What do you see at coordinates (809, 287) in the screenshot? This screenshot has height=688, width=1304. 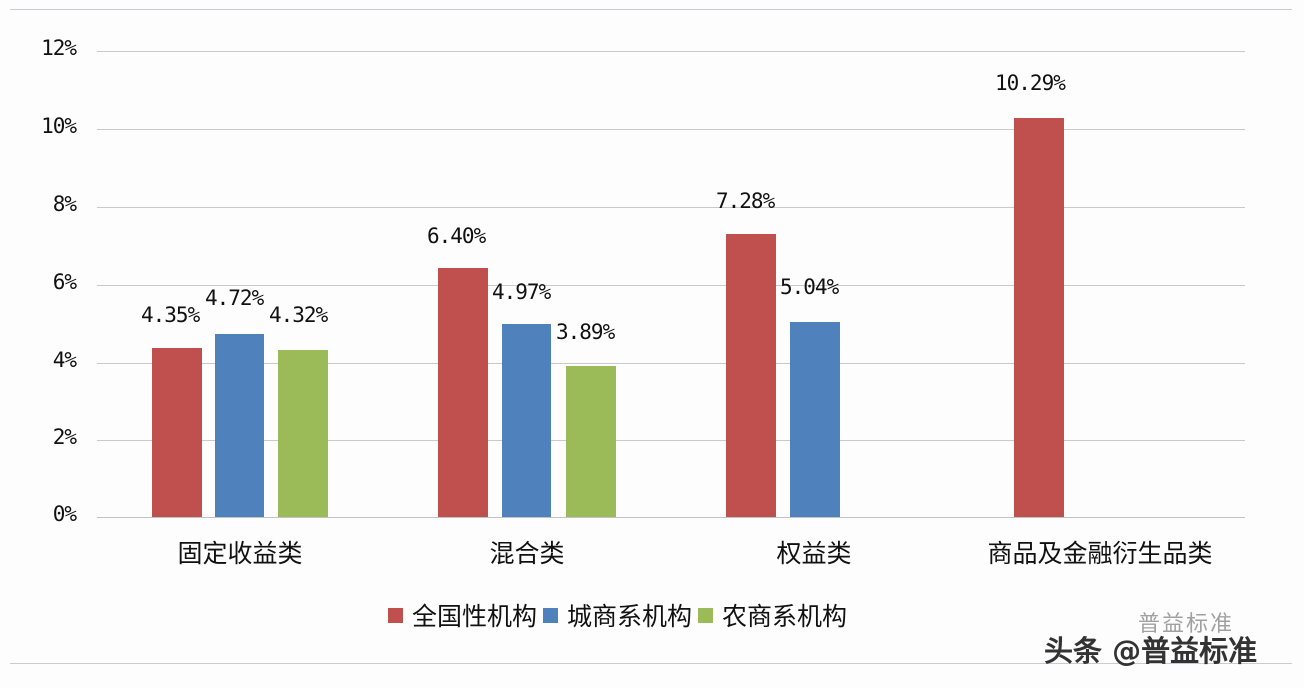 I see `label-equity-city: 5.04%` at bounding box center [809, 287].